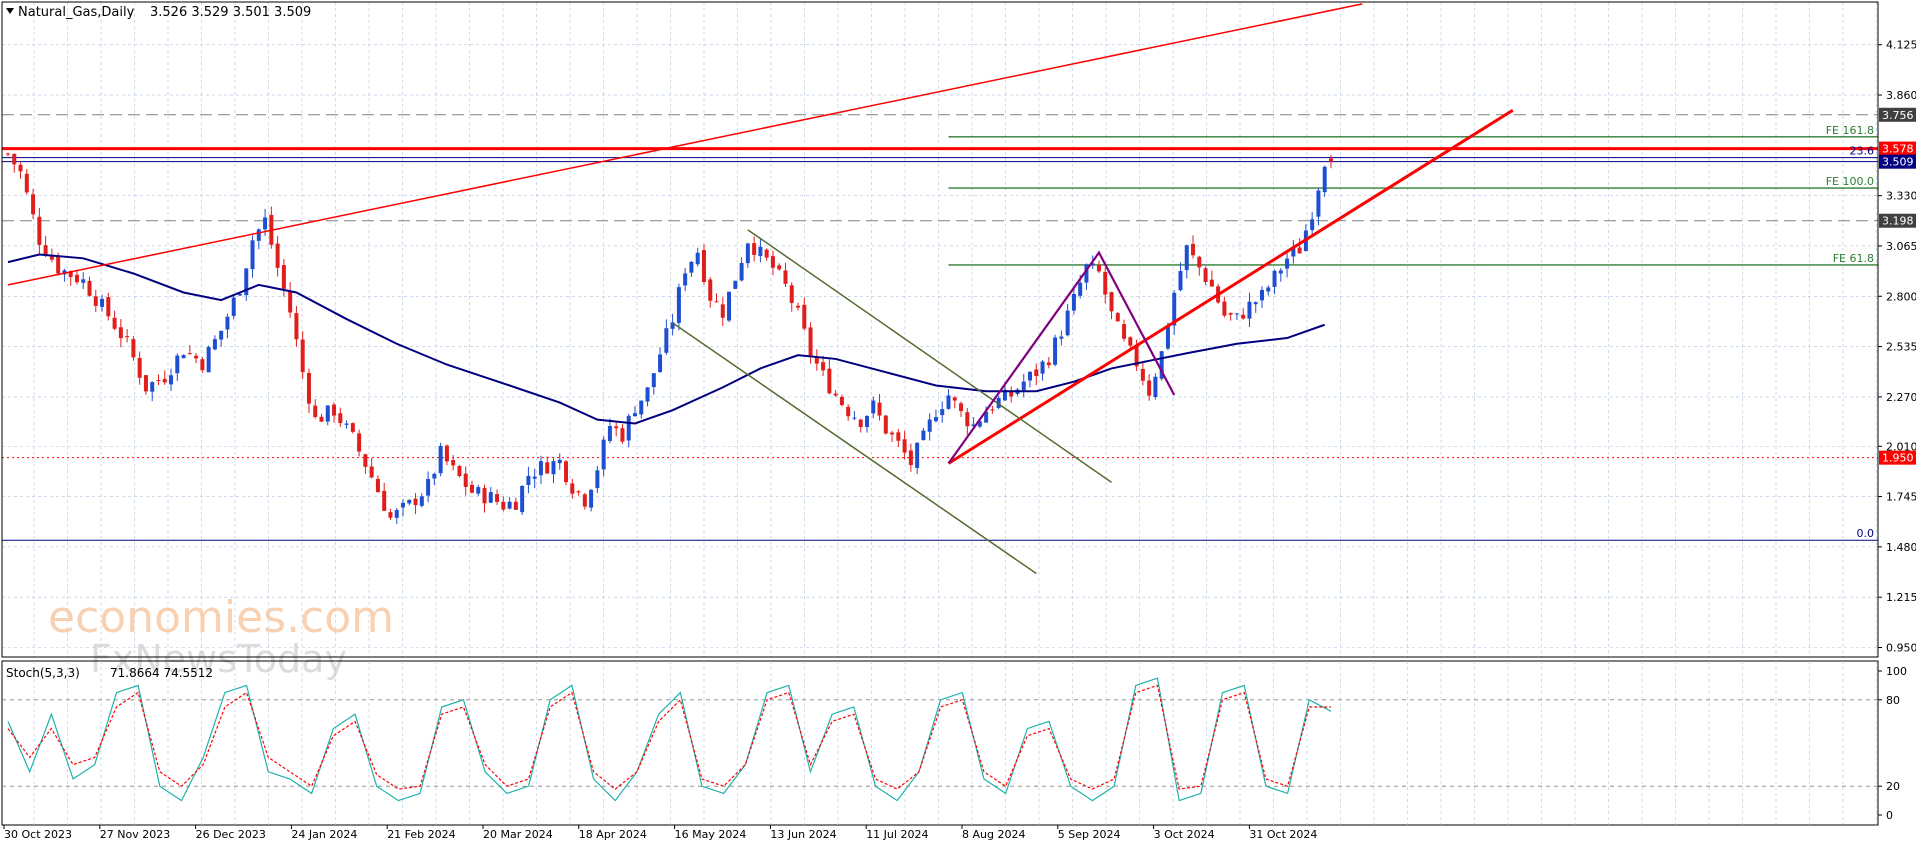  What do you see at coordinates (1901, 446) in the screenshot?
I see `y-tick-label: 2.010` at bounding box center [1901, 446].